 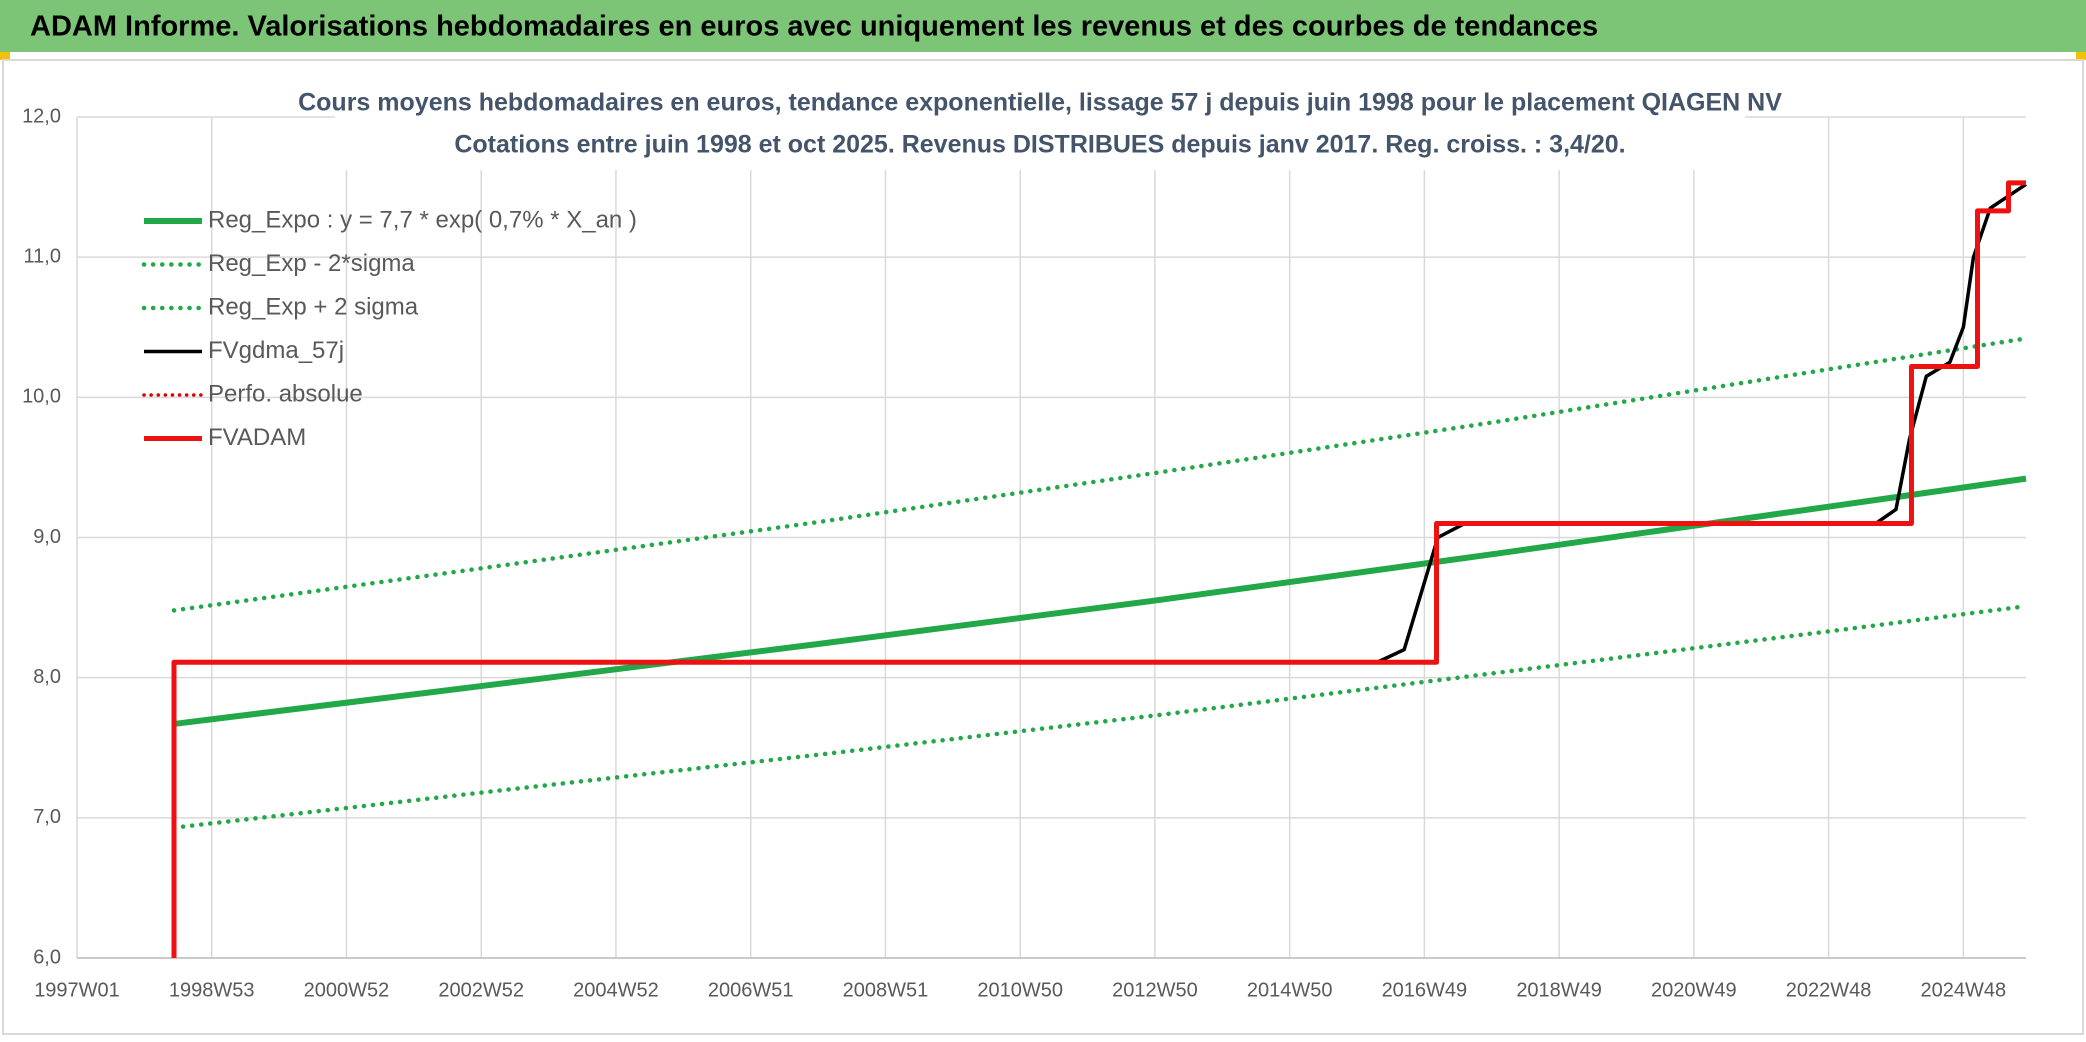 What do you see at coordinates (47, 537) in the screenshot?
I see `y-tick-label: 9,0` at bounding box center [47, 537].